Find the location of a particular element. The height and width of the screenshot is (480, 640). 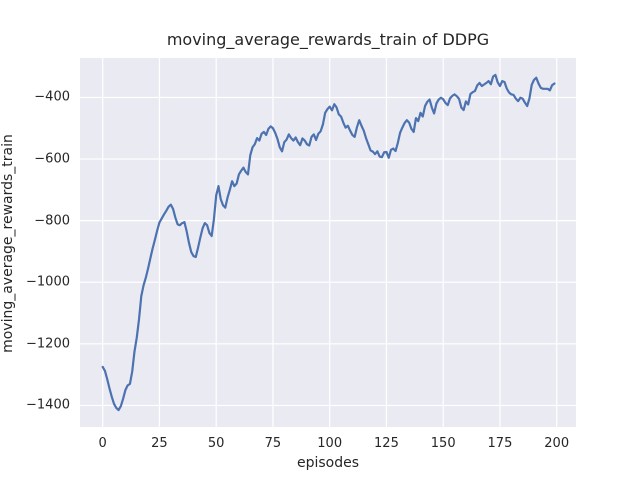

x-tick-label: 0 is located at coordinates (102, 443).